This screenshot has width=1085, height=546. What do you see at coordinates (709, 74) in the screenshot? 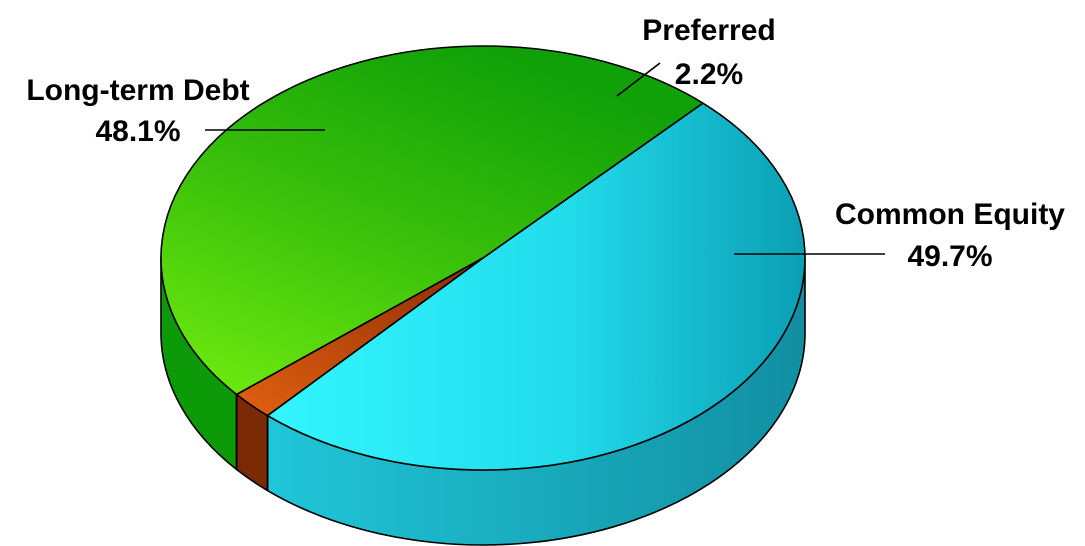
I see `slice-value-preferred: 2.2%` at bounding box center [709, 74].